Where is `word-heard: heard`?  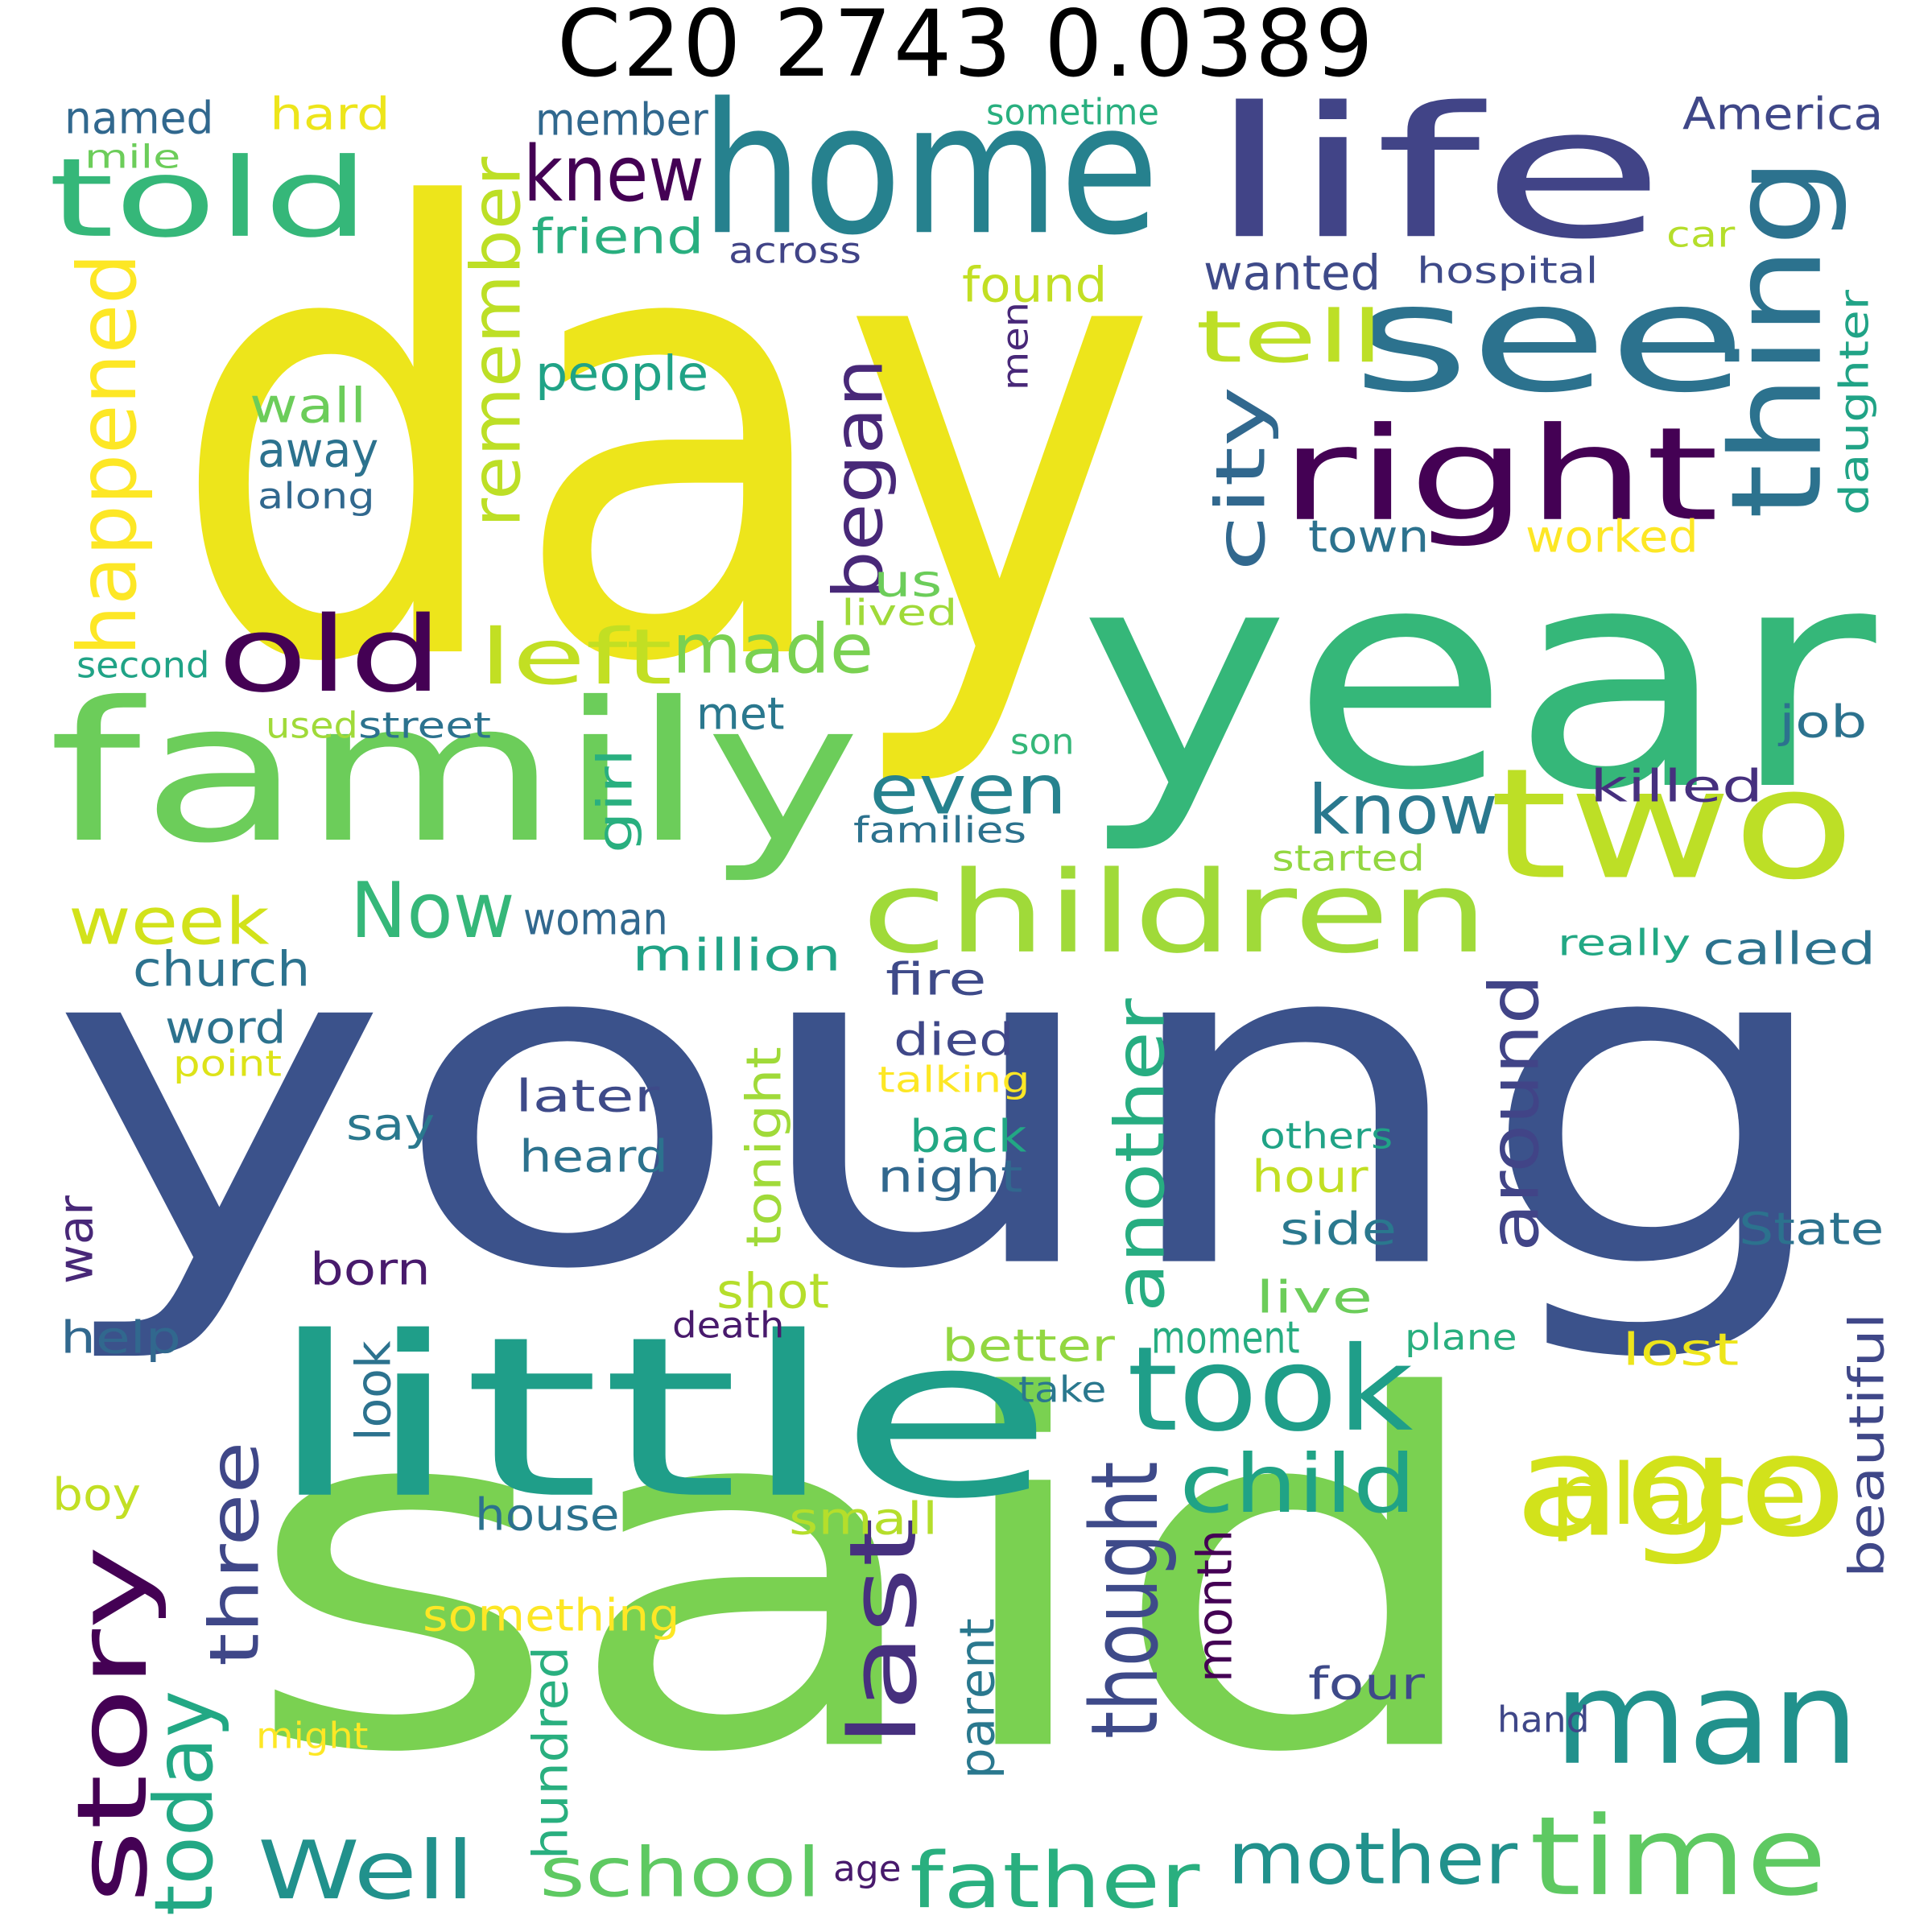 word-heard: heard is located at coordinates (594, 1157).